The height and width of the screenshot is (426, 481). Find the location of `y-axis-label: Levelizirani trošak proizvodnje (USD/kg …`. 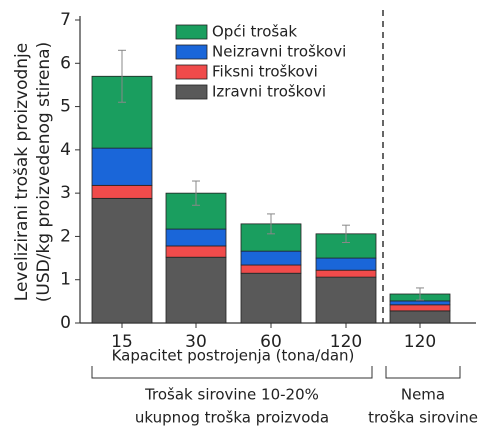

y-axis-label: Levelizirani trošak proizvodnje (USD/kg … is located at coordinates (33, 172).